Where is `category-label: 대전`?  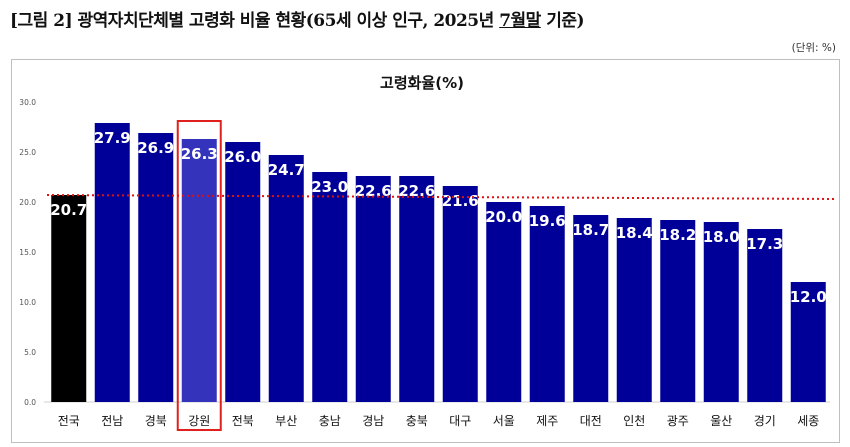
category-label: 대전 is located at coordinates (591, 421).